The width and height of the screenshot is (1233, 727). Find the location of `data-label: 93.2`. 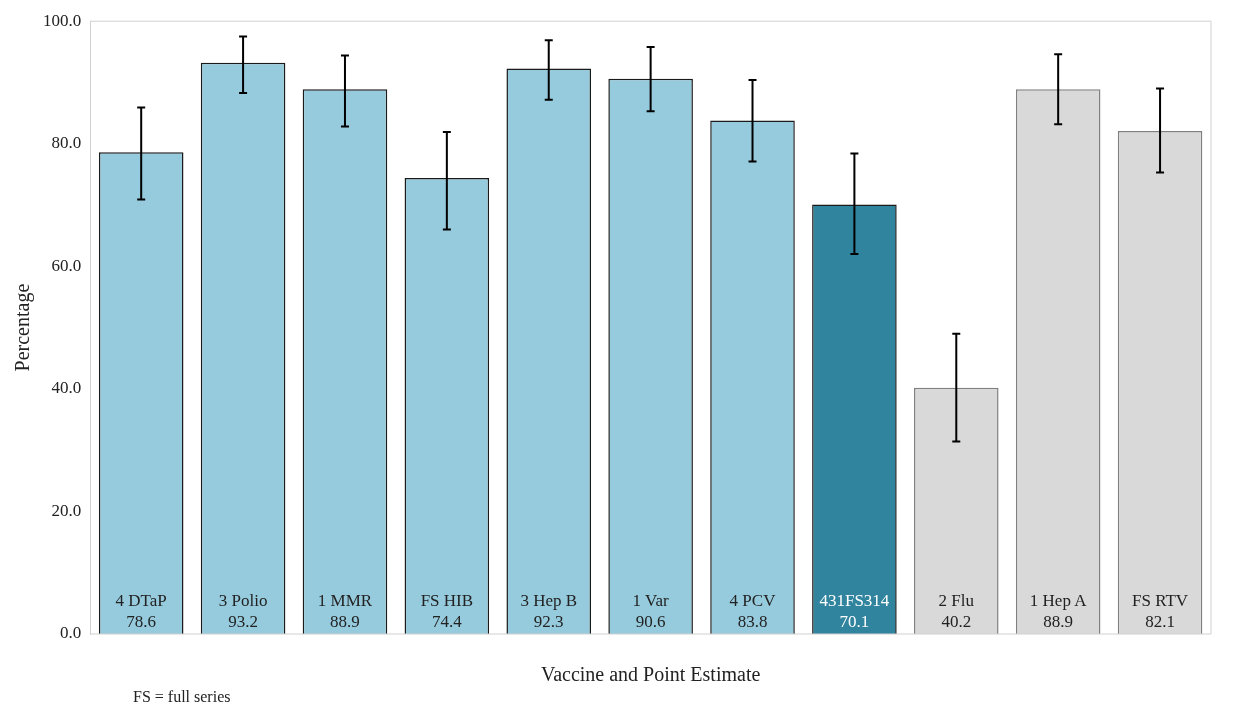

data-label: 93.2 is located at coordinates (243, 621).